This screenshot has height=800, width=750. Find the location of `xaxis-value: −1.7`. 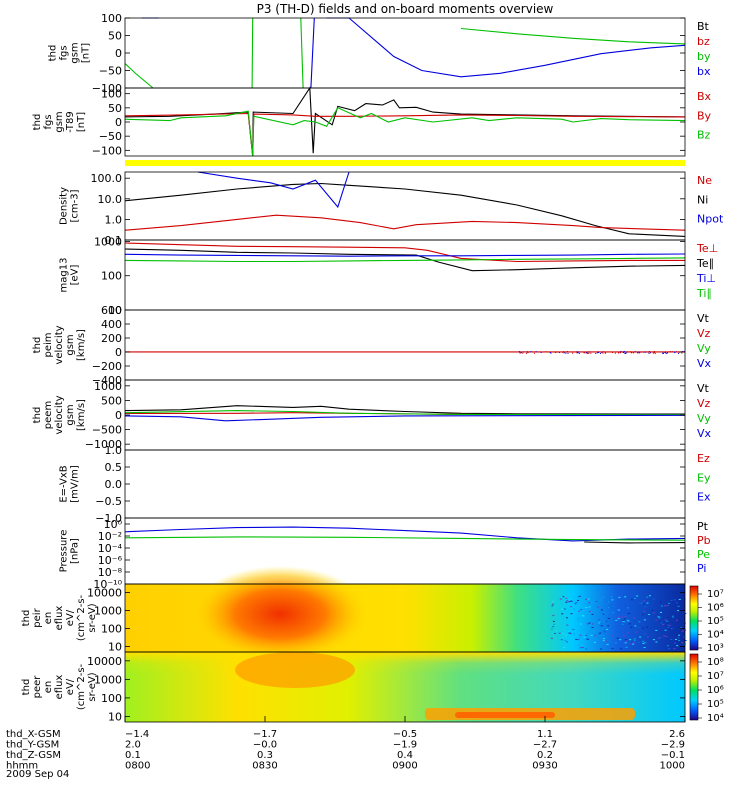

xaxis-value: −1.7 is located at coordinates (265, 734).